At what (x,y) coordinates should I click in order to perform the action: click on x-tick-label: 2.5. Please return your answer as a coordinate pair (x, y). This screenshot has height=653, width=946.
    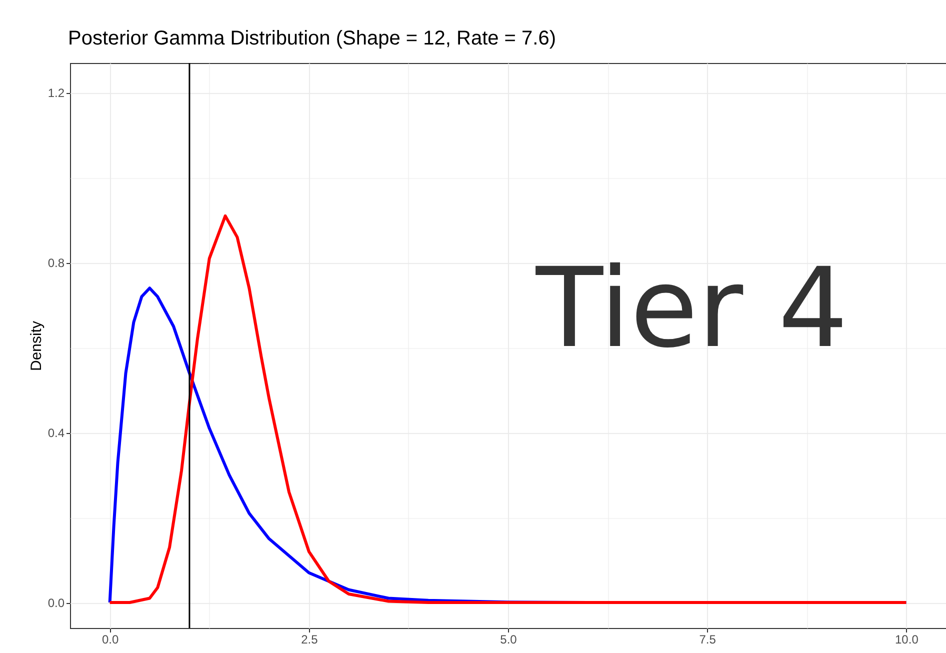
    Looking at the image, I should click on (309, 639).